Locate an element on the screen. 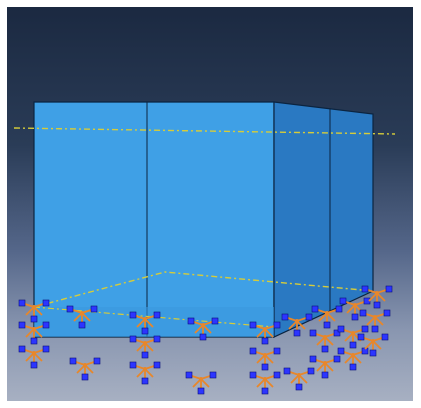 The height and width of the screenshot is (408, 421). block-side-face is located at coordinates (323, 219).